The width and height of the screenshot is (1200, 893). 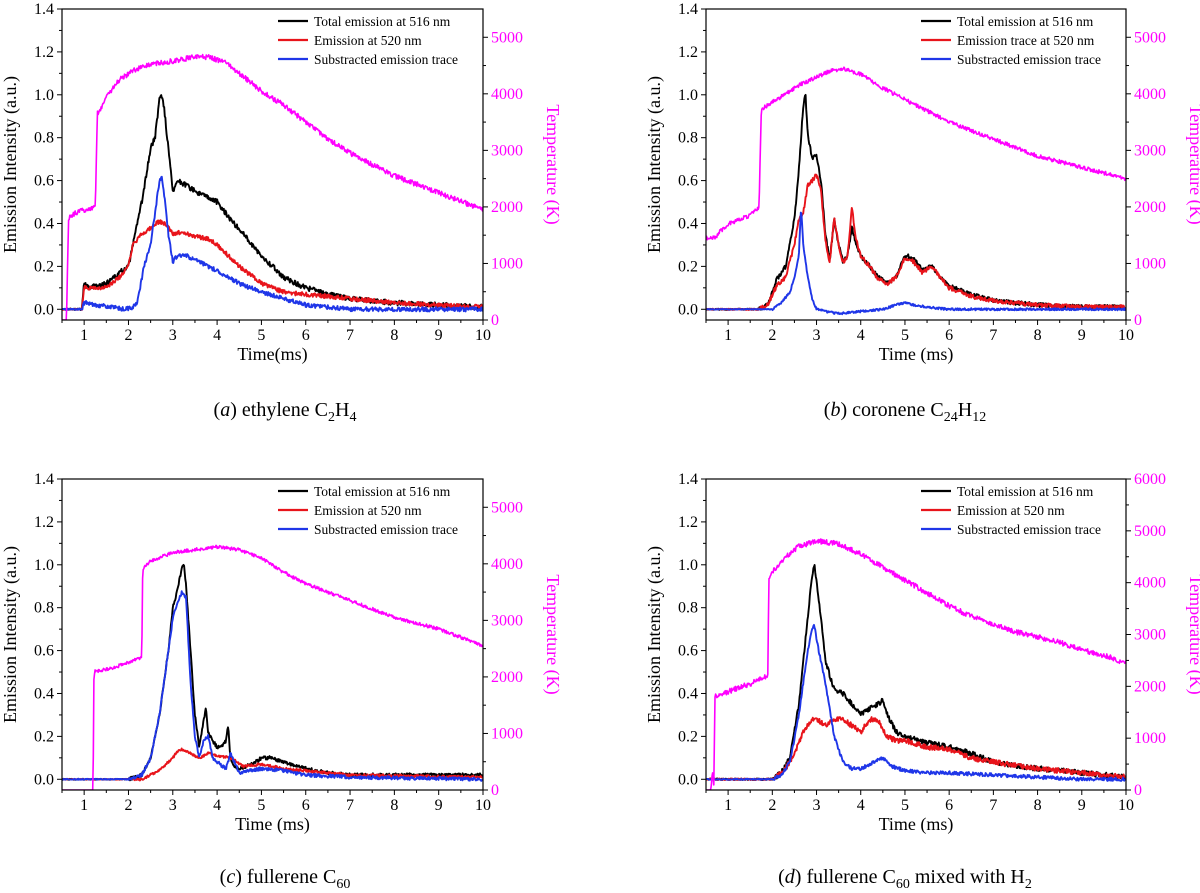 I want to click on x-axis-label: Time(ms), so click(x=272, y=354).